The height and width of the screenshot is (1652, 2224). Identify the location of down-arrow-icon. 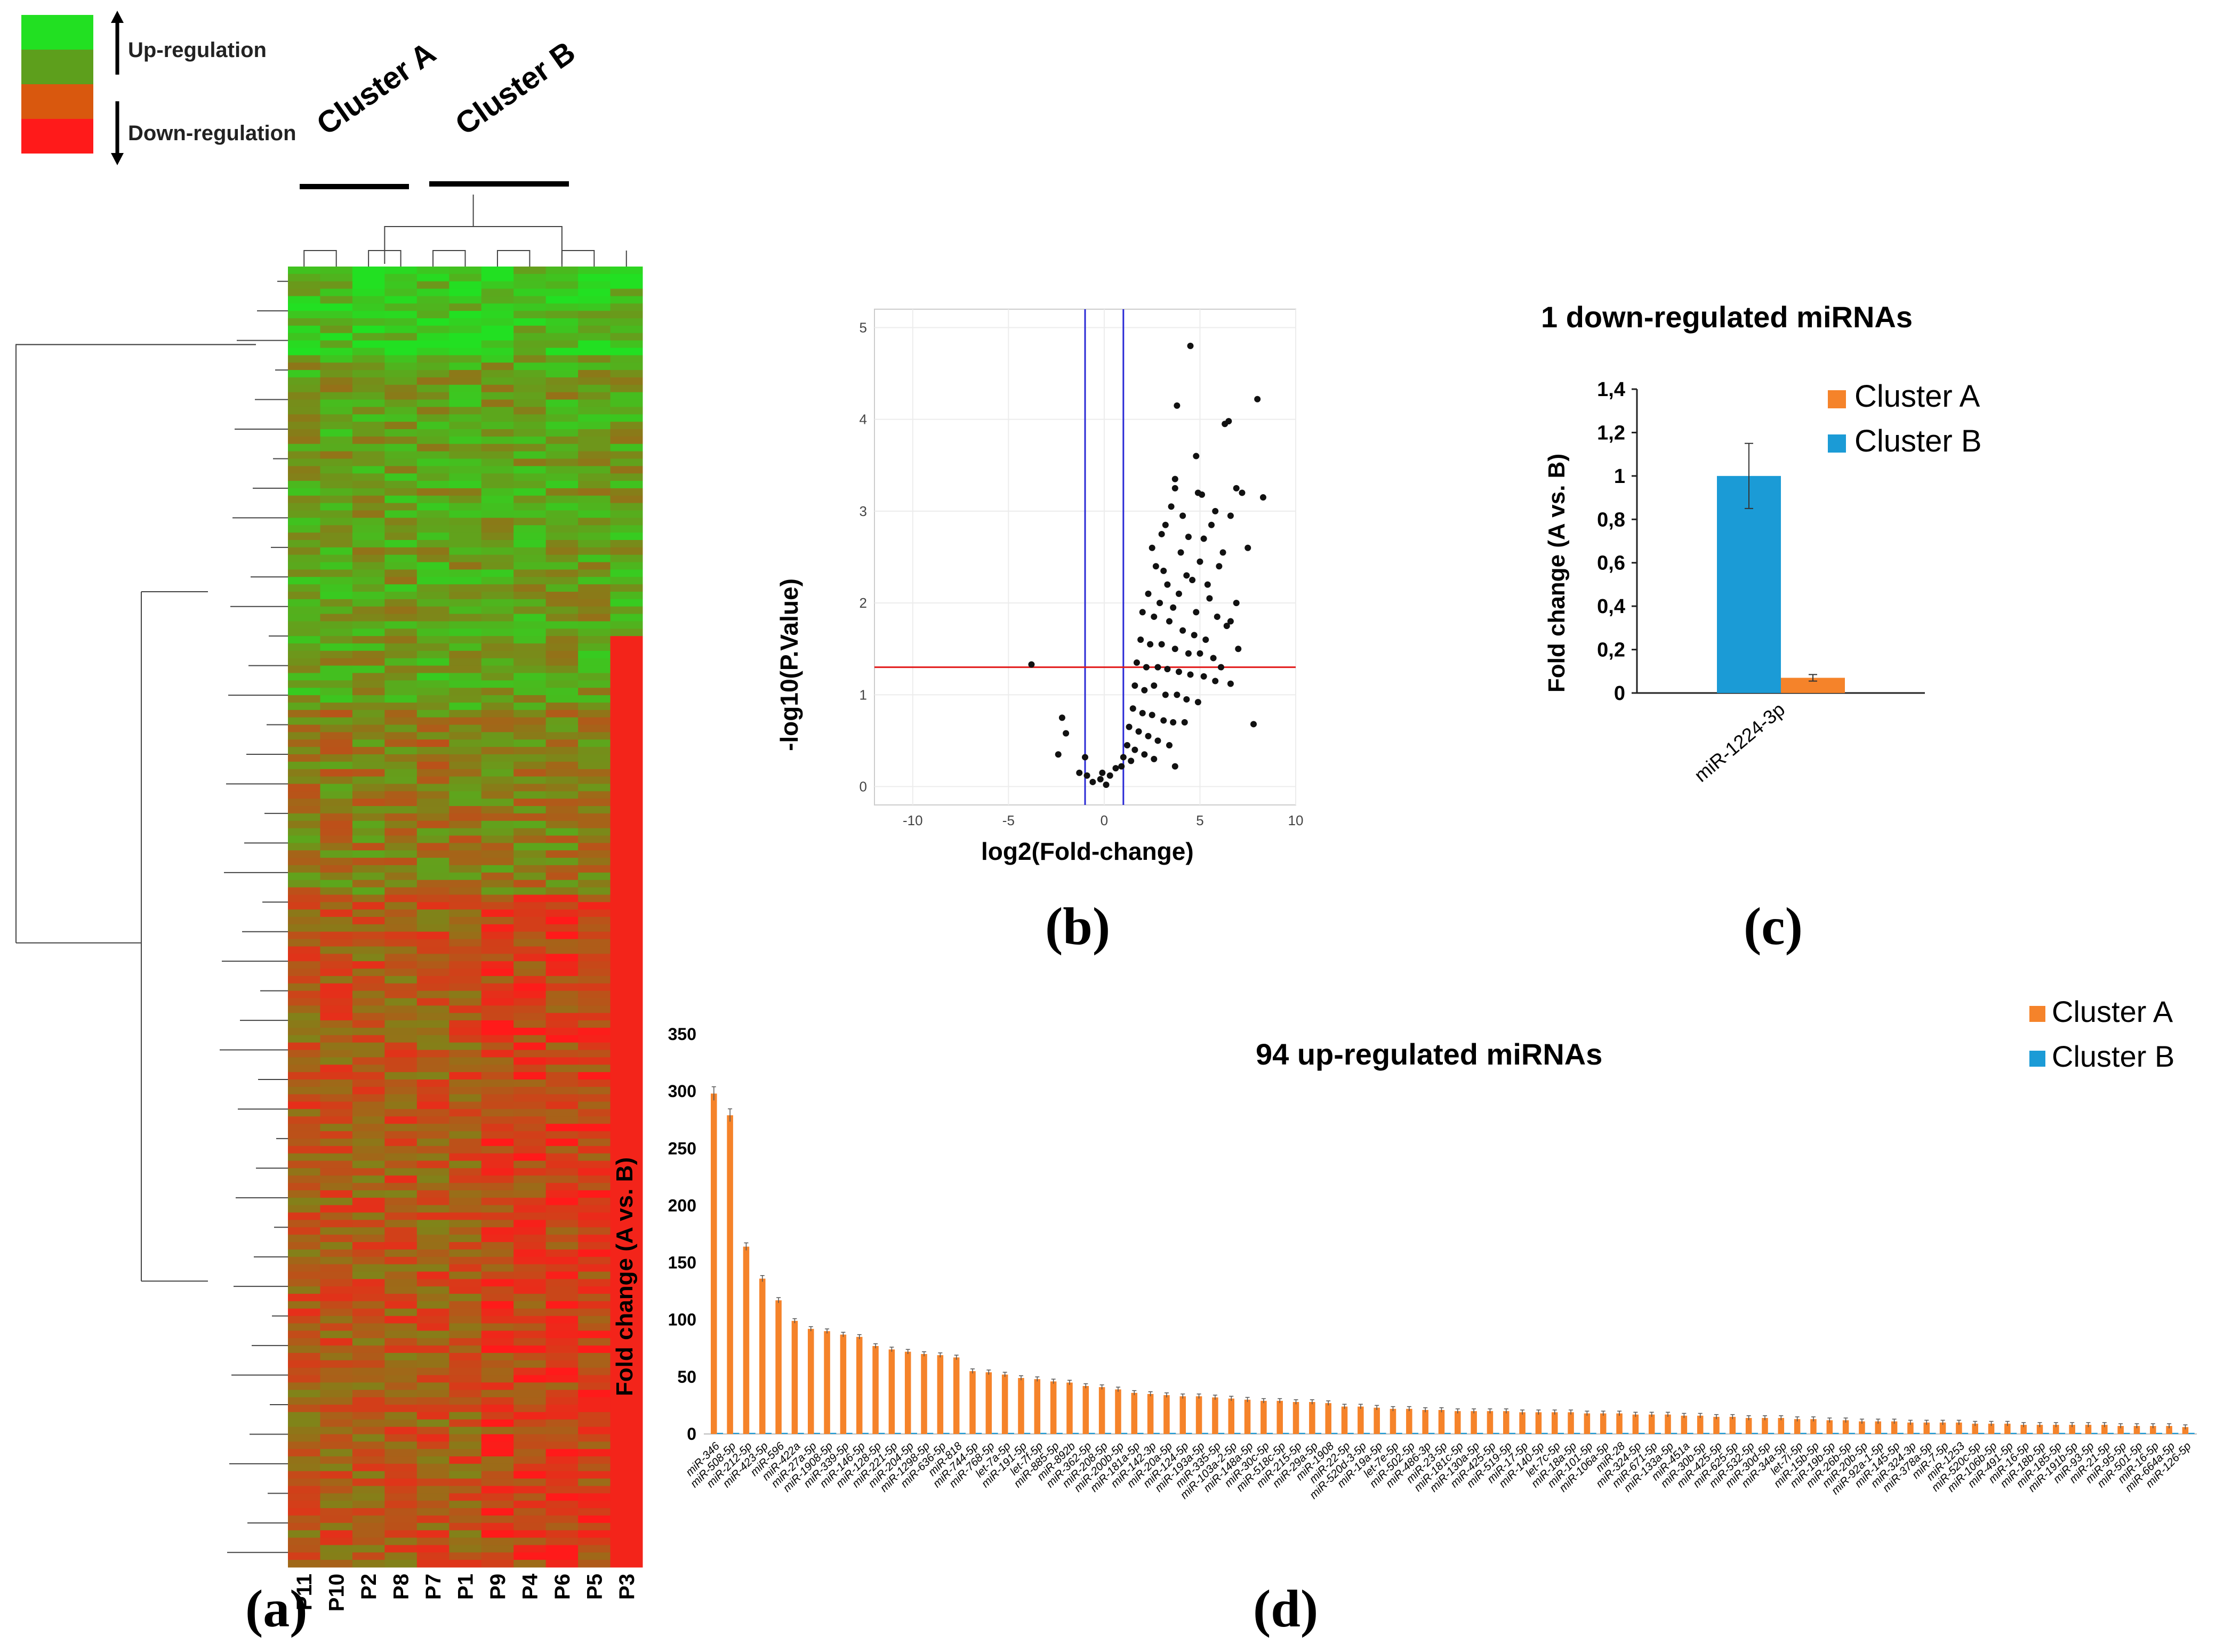
(118, 159).